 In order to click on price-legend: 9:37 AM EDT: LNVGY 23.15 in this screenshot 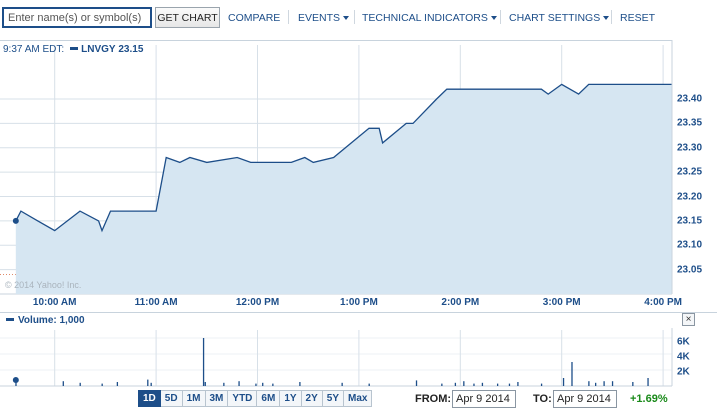, I will do `click(73, 49)`.